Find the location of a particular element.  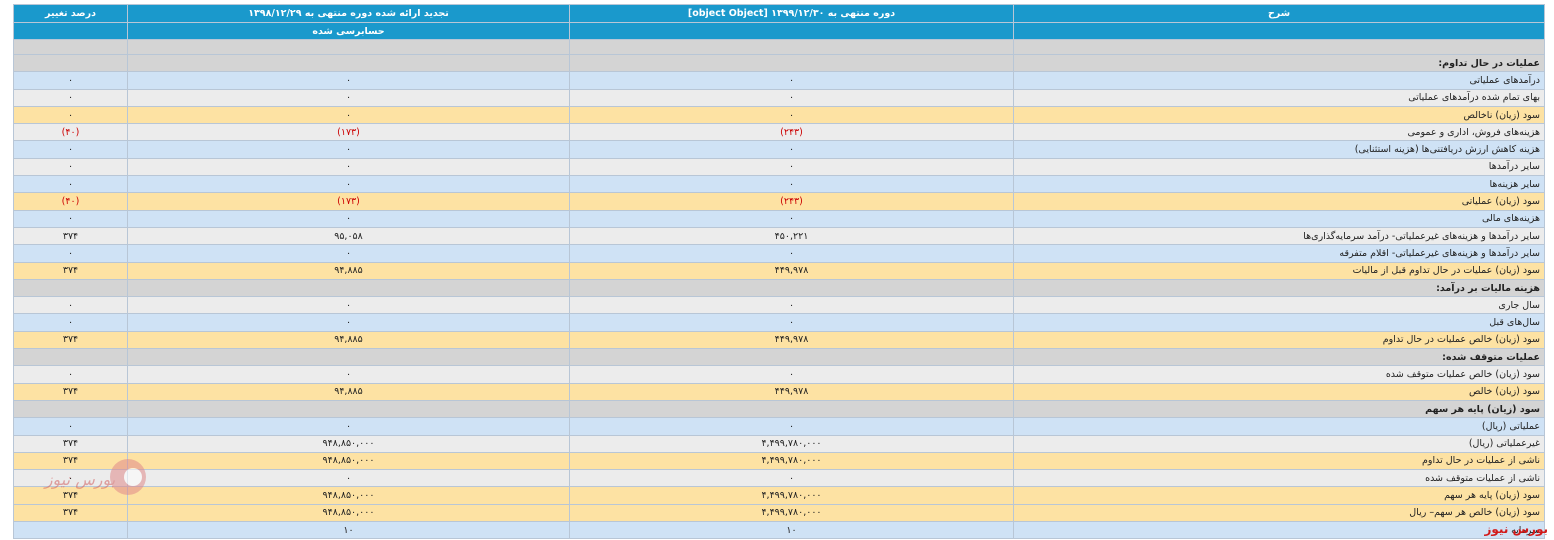

table-row: بهای تمام شده درآمدهای عملیاتی ۰ ۰ ۰ is located at coordinates (779, 97).